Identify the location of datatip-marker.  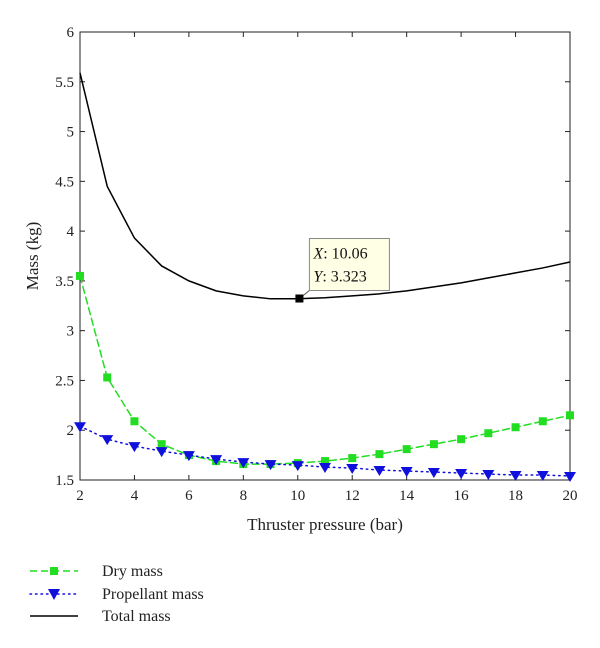
(299, 298).